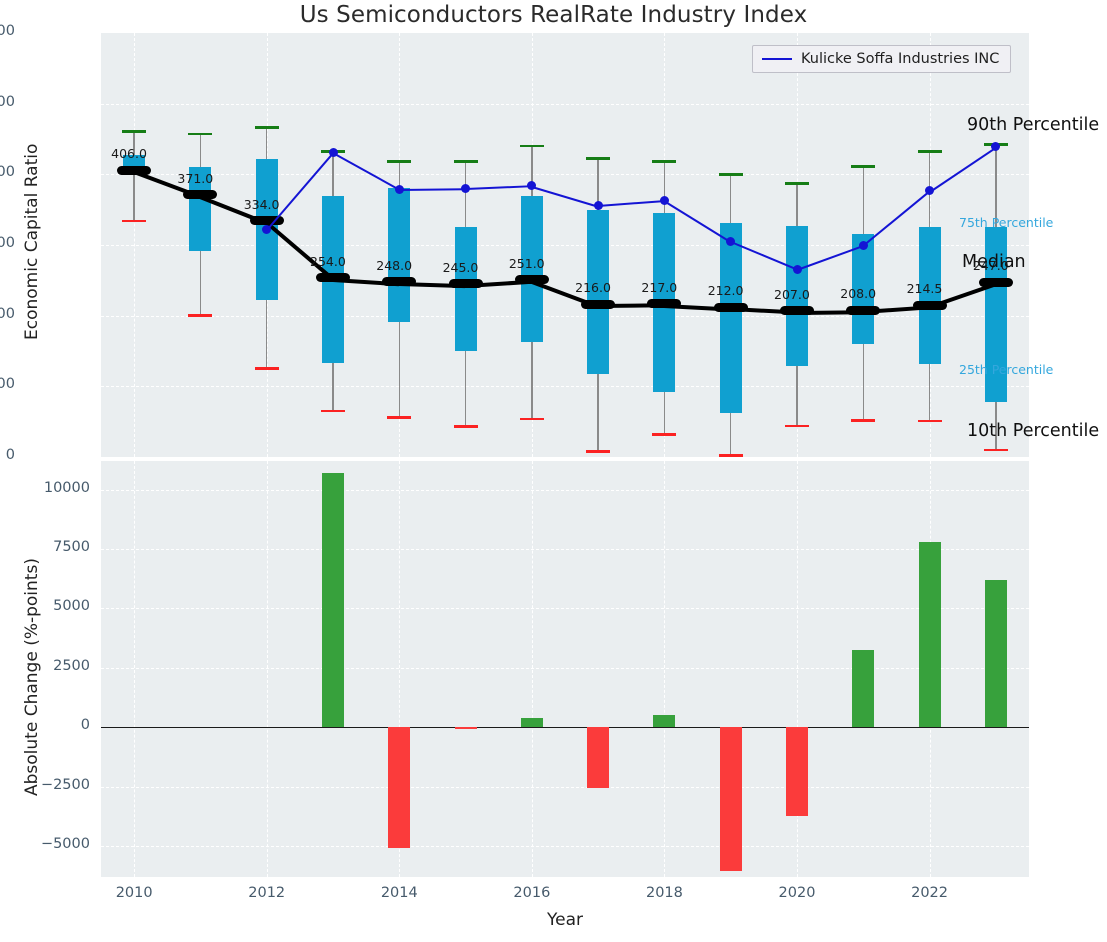 This screenshot has height=942, width=1107. What do you see at coordinates (394, 265) in the screenshot?
I see `median-value-label: 248.0` at bounding box center [394, 265].